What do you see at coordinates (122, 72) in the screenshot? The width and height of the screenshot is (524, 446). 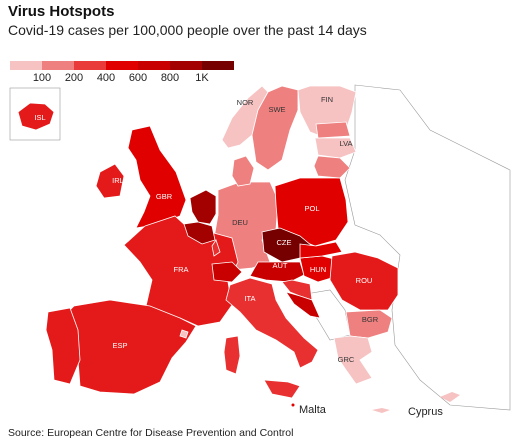 I see `legend: 100 200 400 600 800 1K` at bounding box center [122, 72].